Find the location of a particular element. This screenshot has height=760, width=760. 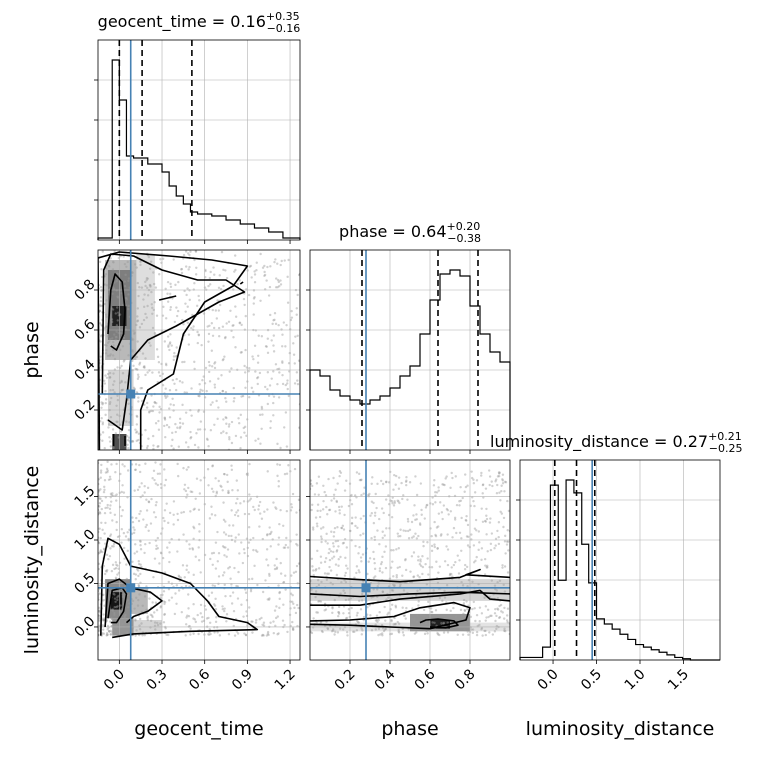

x-tick-label: 0.4 is located at coordinates (385, 679).